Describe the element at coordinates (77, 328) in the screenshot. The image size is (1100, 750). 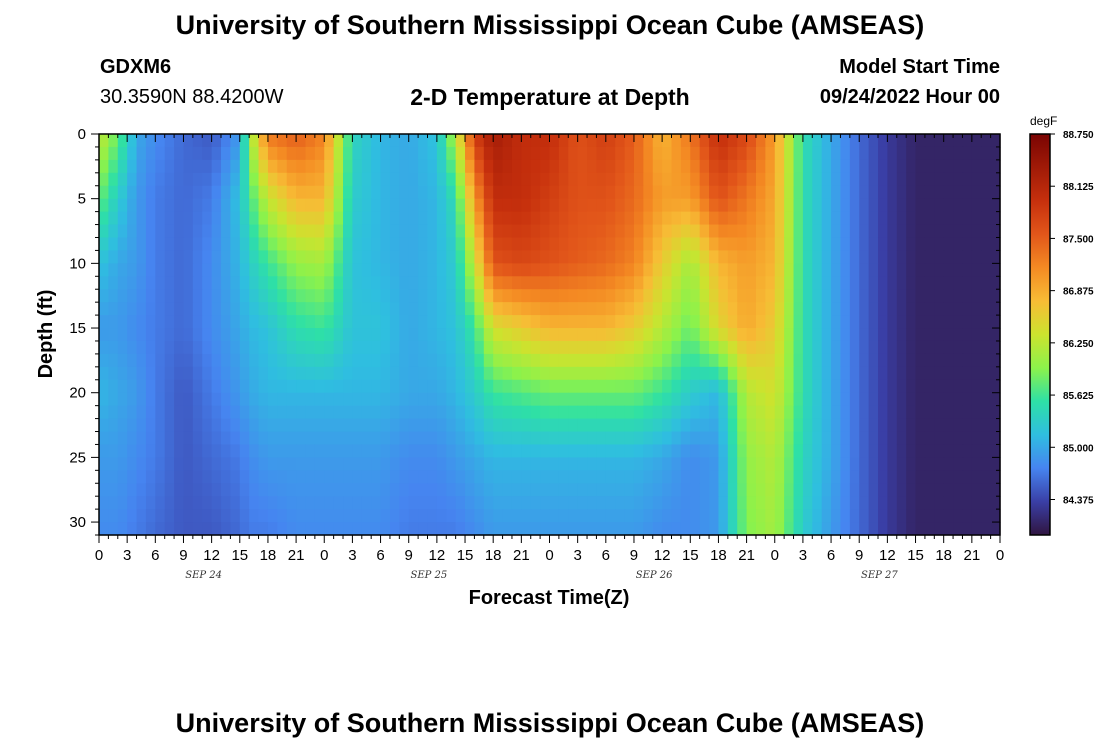
I see `y-tick-label: 15` at that location.